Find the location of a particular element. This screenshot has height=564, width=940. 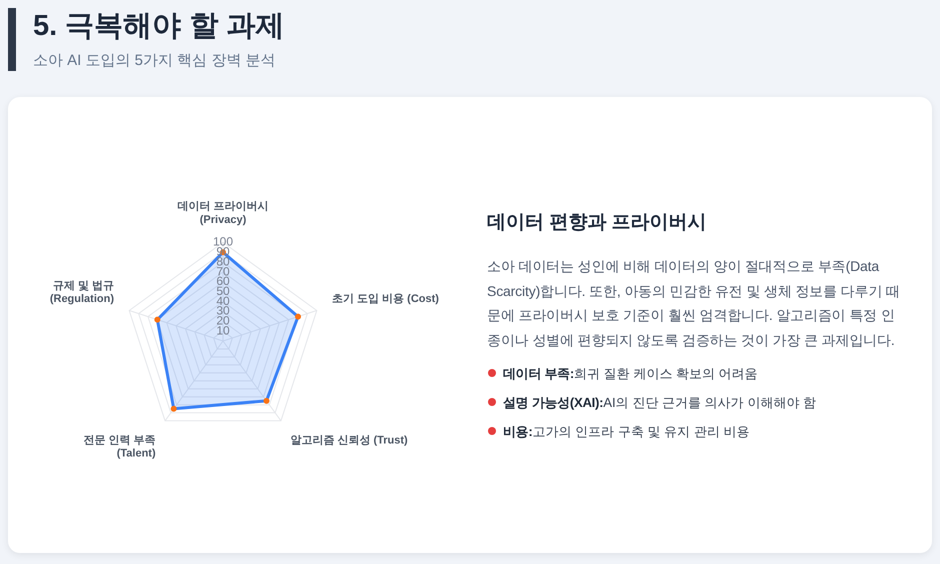

text: 설명 가능성(XAI):AI의 진단 근거를 의사가 이해해야 함 is located at coordinates (659, 402).